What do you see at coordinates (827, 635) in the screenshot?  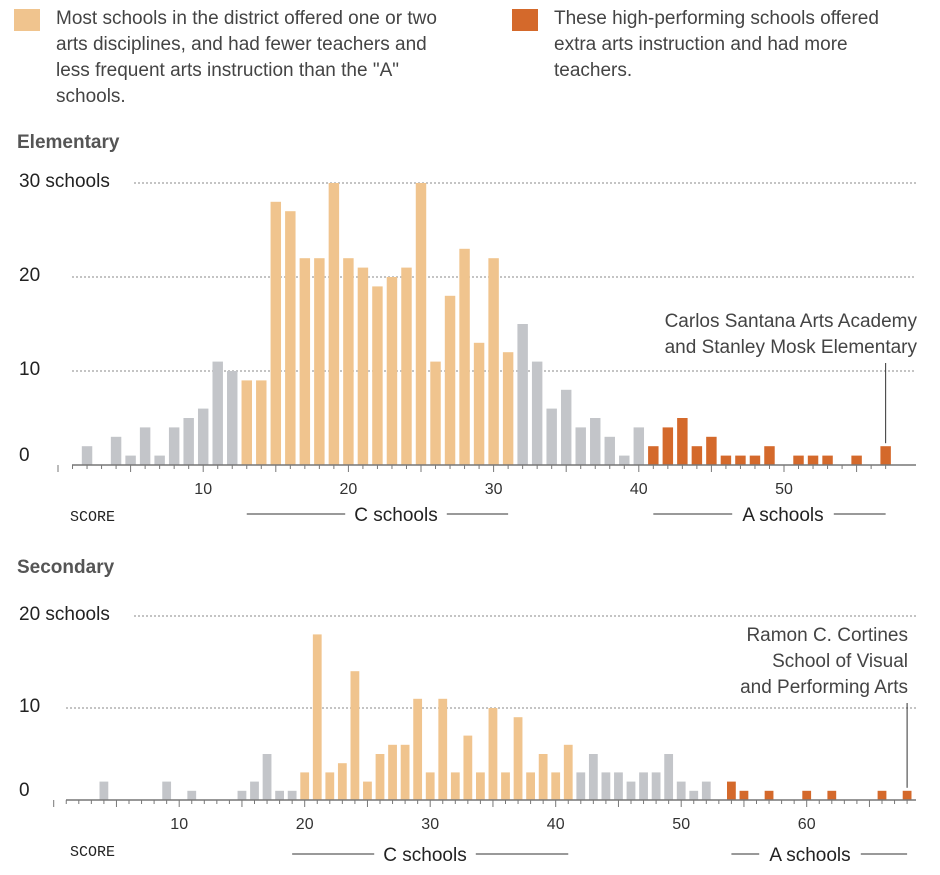 I see `annotation-text: Ramon C. Cortines` at bounding box center [827, 635].